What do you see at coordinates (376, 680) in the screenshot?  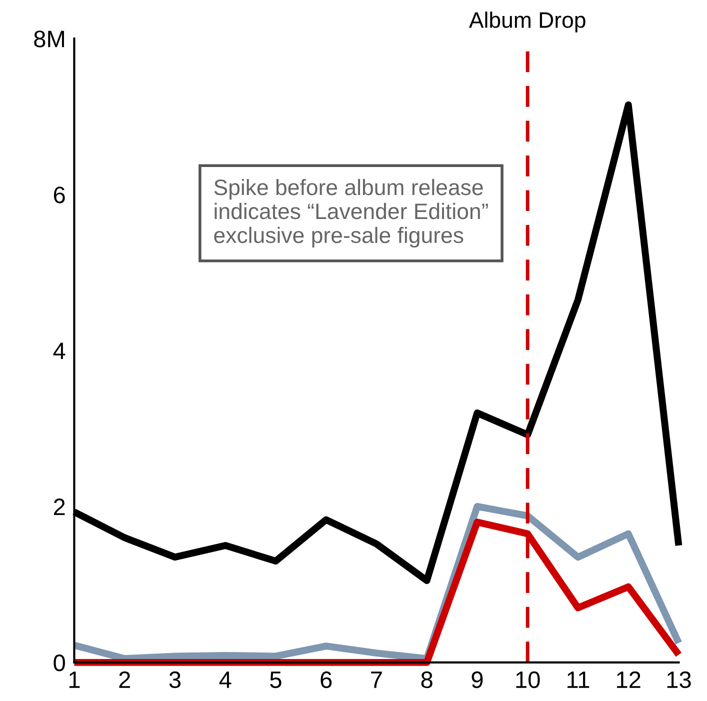 I see `x-tick-label: 7` at bounding box center [376, 680].